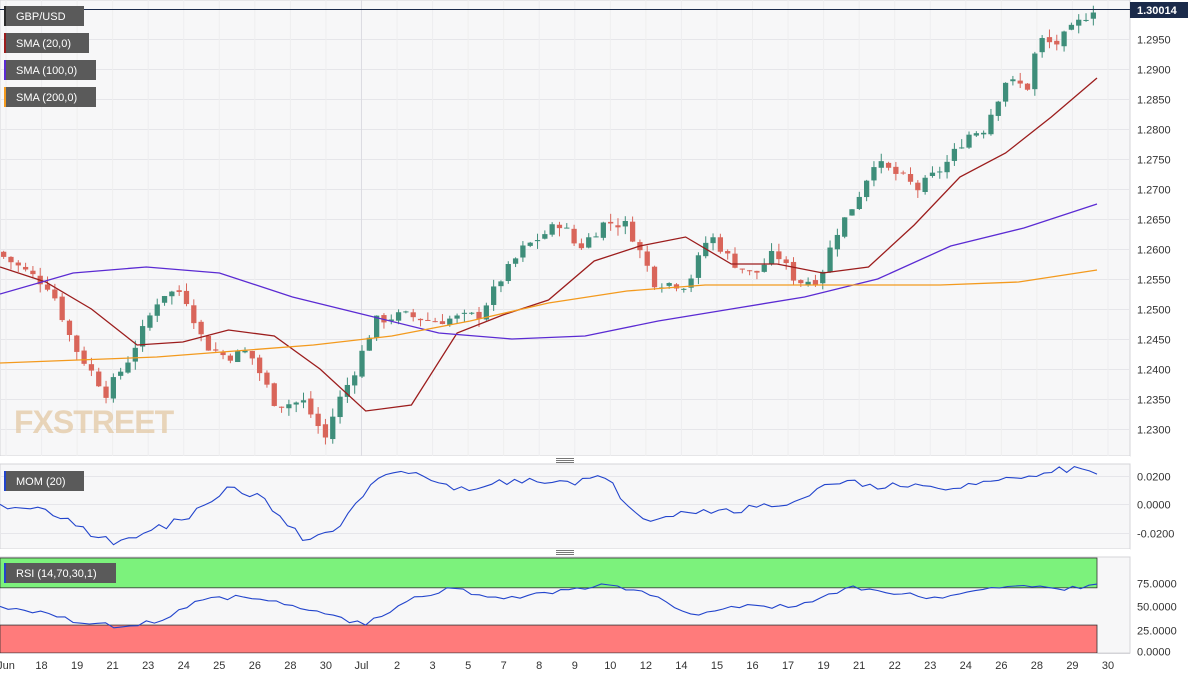  What do you see at coordinates (326, 666) in the screenshot?
I see `x-tick-label: 30` at bounding box center [326, 666].